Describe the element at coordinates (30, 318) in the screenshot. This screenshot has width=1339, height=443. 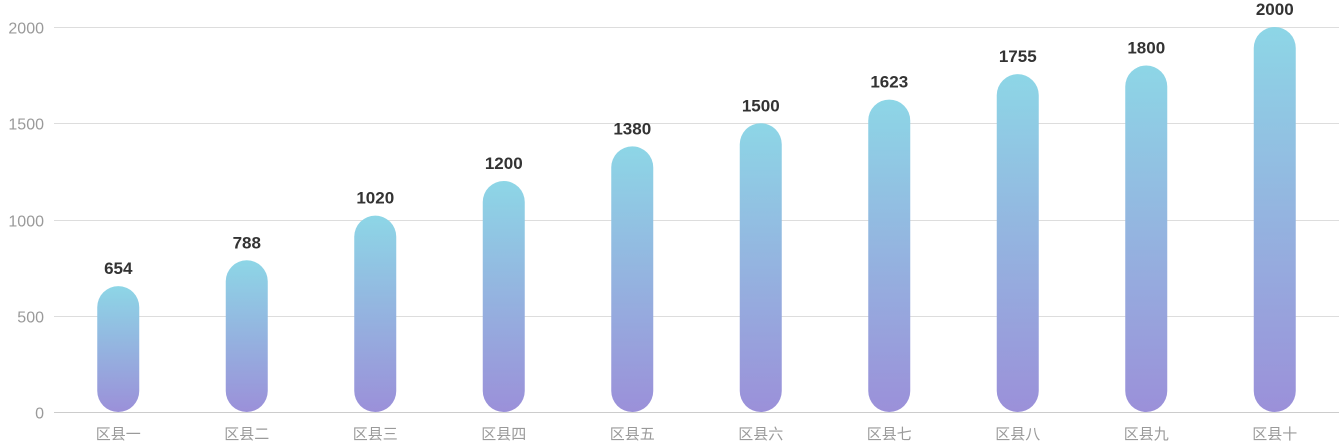
I see `y-tick-label: 500` at that location.